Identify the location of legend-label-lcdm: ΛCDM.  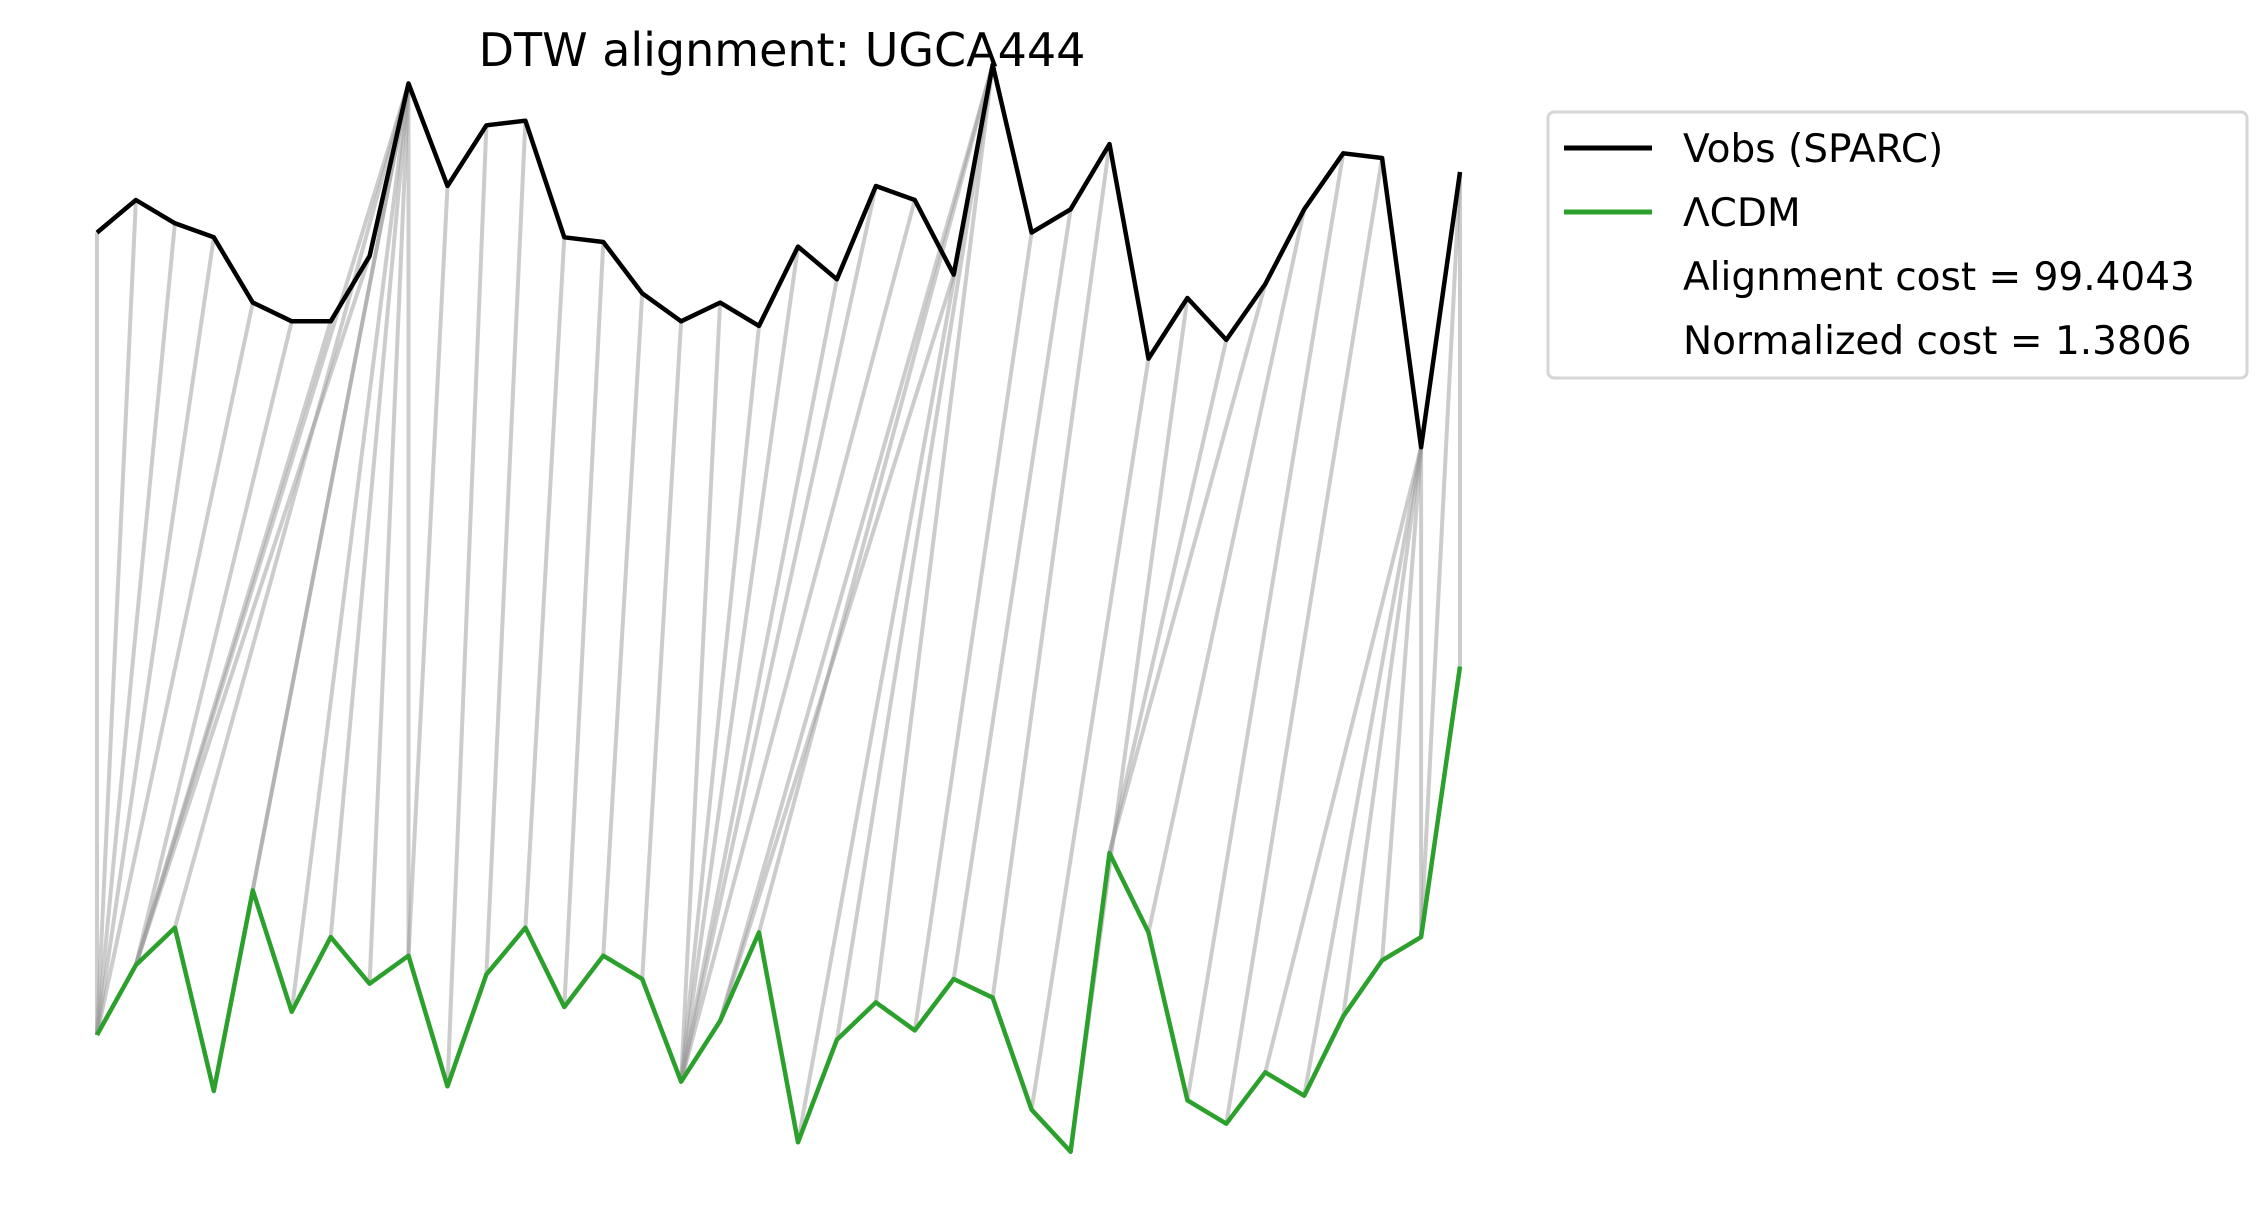
(1742, 213).